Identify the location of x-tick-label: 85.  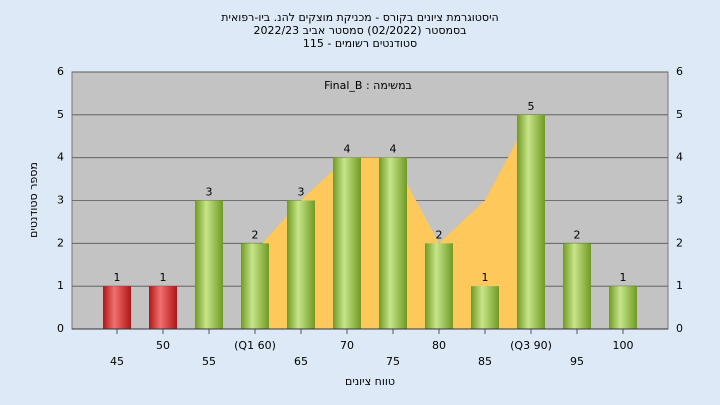
(485, 361).